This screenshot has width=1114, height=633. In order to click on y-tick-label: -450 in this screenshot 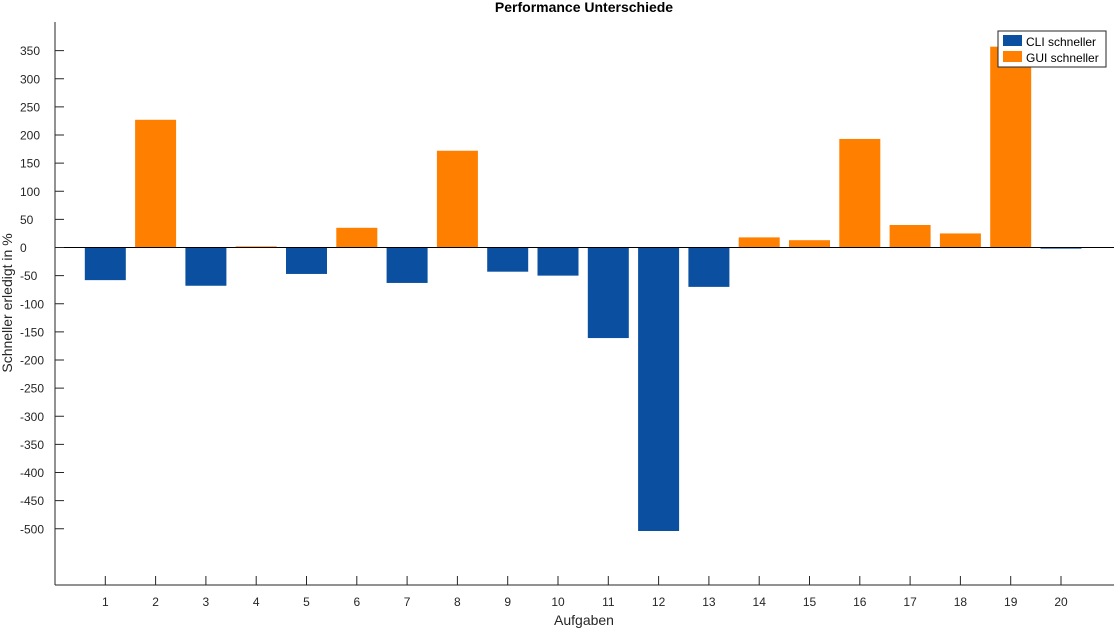, I will do `click(32, 501)`.